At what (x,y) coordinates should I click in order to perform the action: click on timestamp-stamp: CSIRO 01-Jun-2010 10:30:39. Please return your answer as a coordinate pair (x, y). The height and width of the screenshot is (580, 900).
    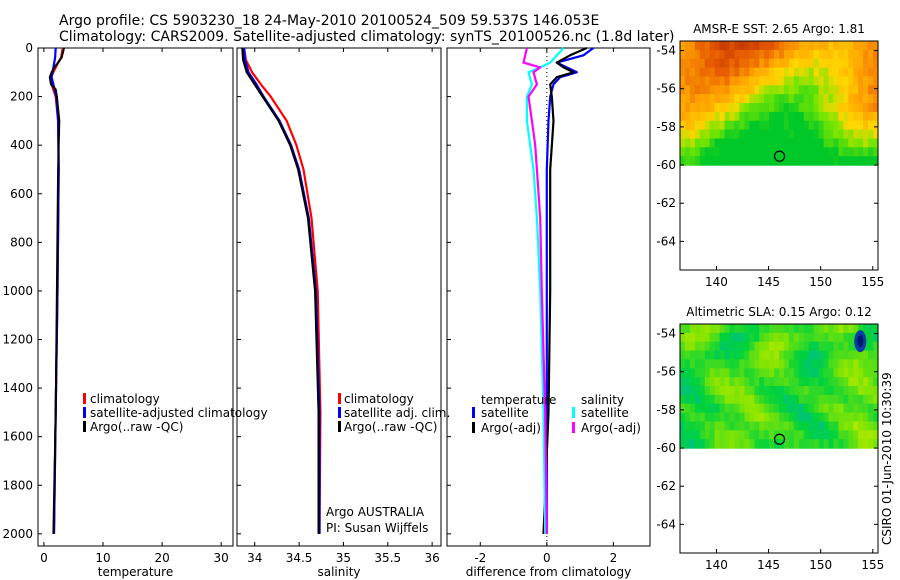
    Looking at the image, I should click on (887, 458).